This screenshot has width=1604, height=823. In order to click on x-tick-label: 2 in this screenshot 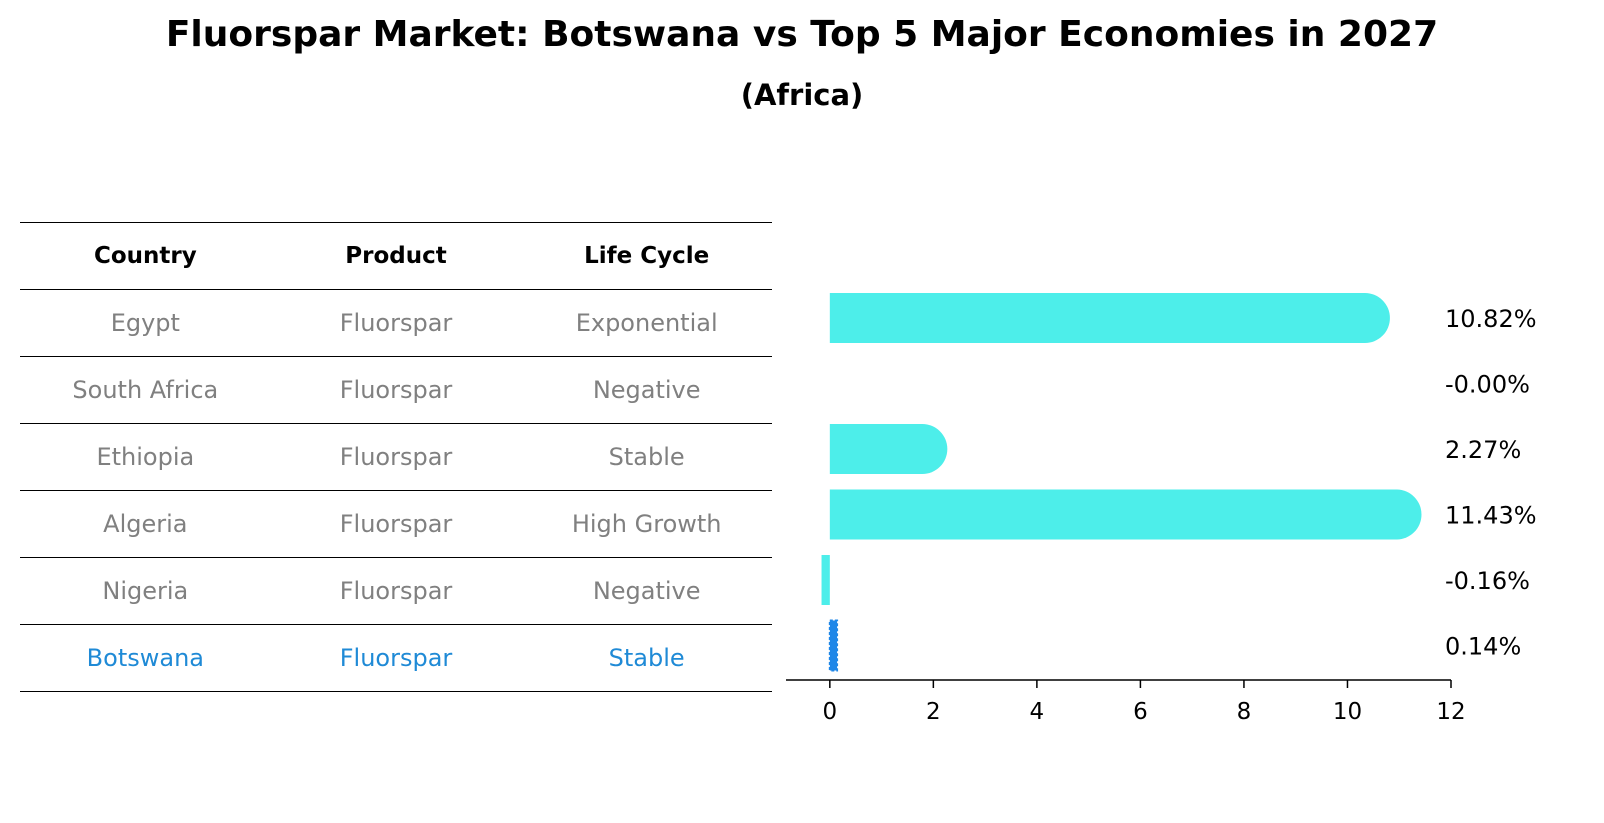, I will do `click(933, 712)`.